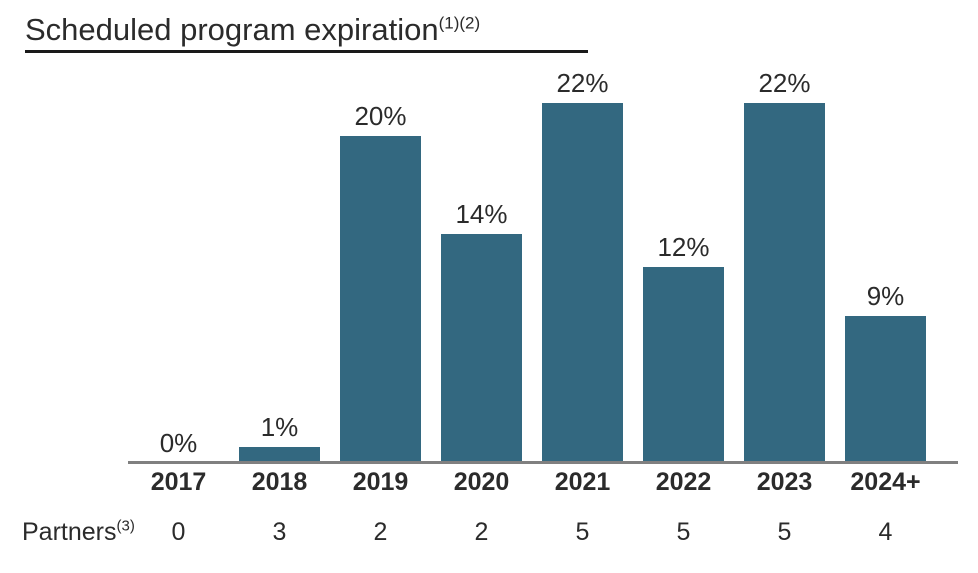 The image size is (978, 573). I want to click on x-axis-label-2021: 2021, so click(582, 482).